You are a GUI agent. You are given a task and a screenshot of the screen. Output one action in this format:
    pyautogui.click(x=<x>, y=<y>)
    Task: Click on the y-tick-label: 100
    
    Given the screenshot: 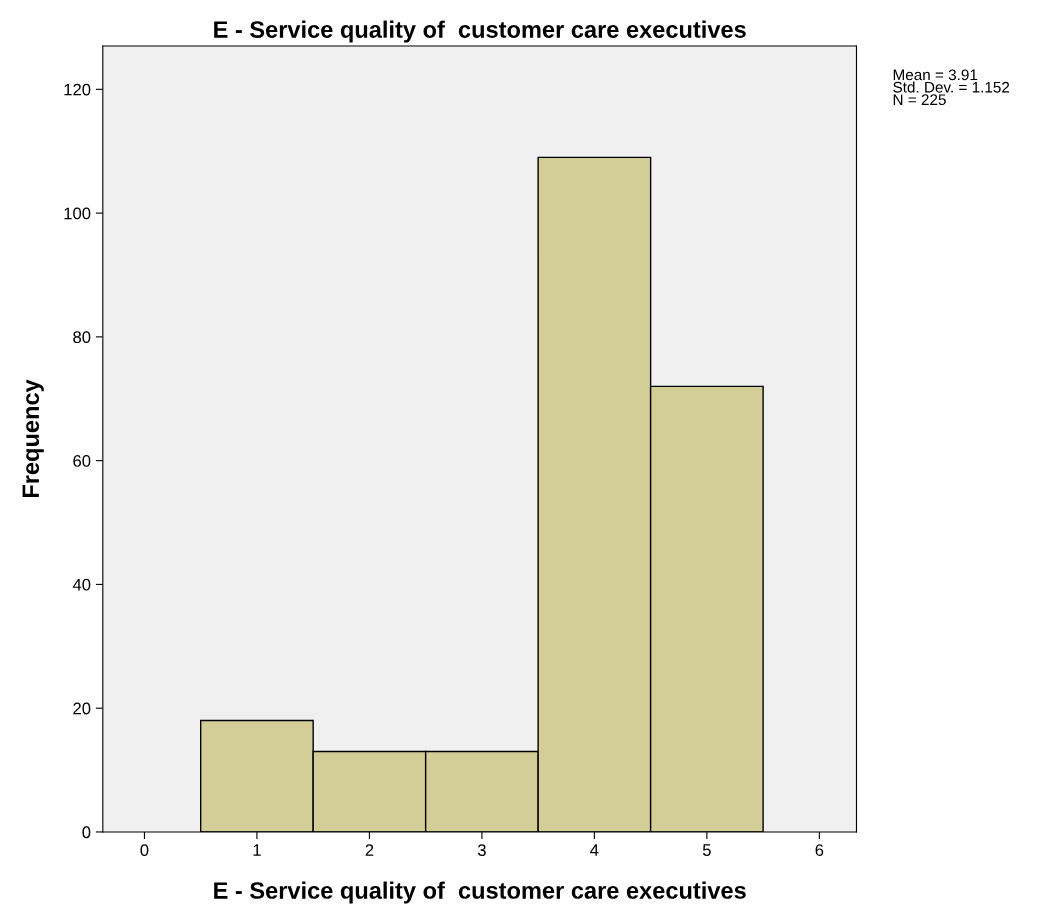 What is the action you would take?
    pyautogui.click(x=77, y=213)
    